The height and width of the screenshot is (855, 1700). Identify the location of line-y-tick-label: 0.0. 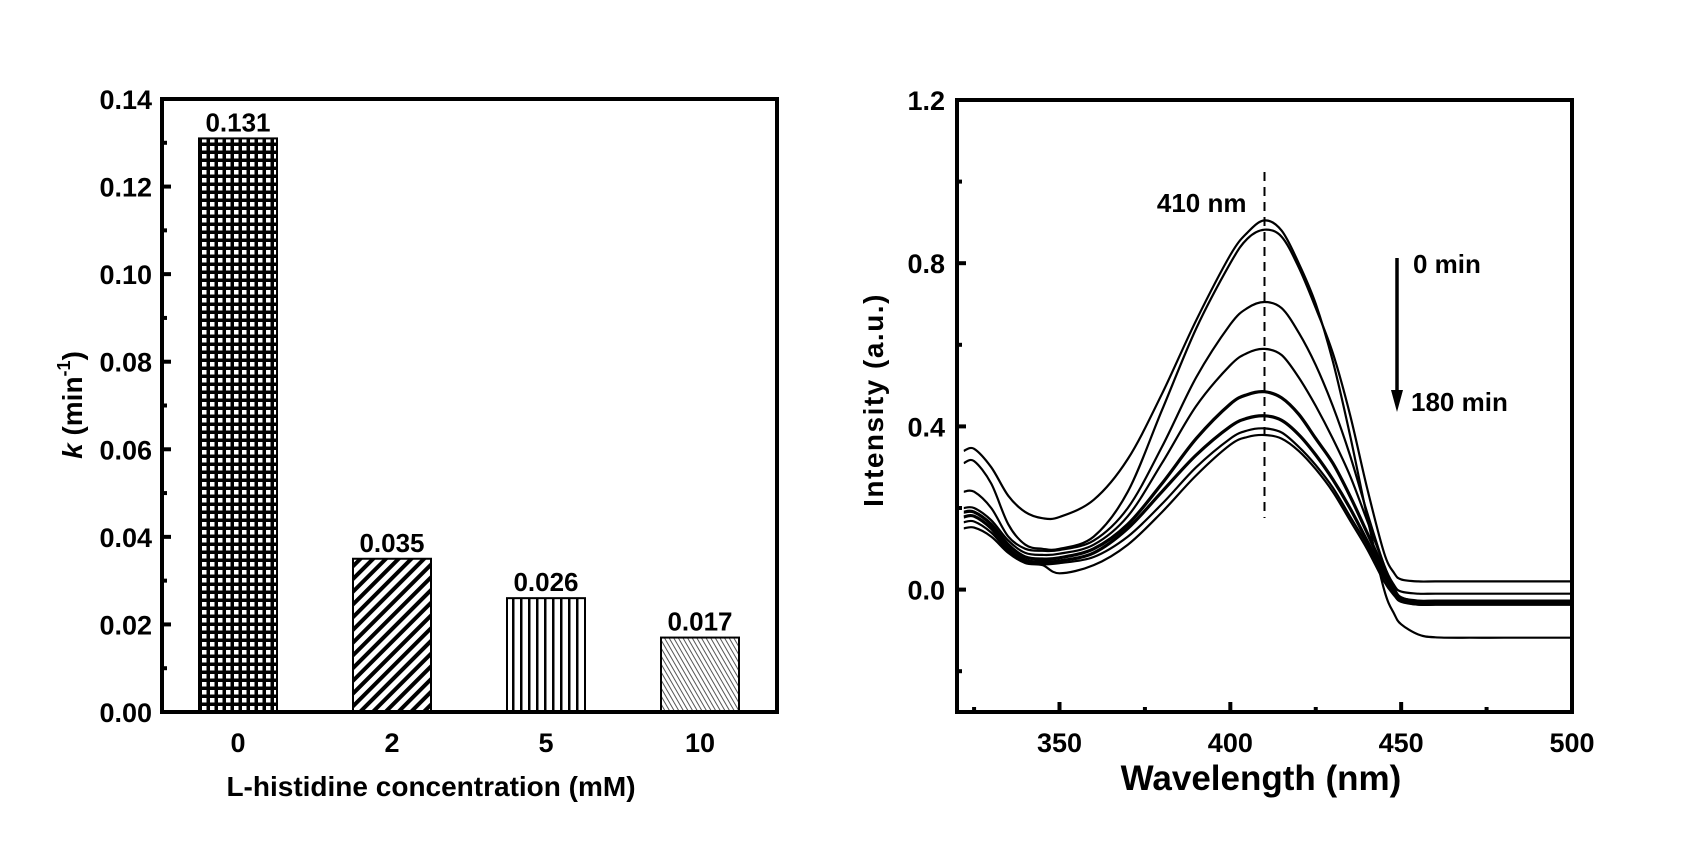
(926, 591).